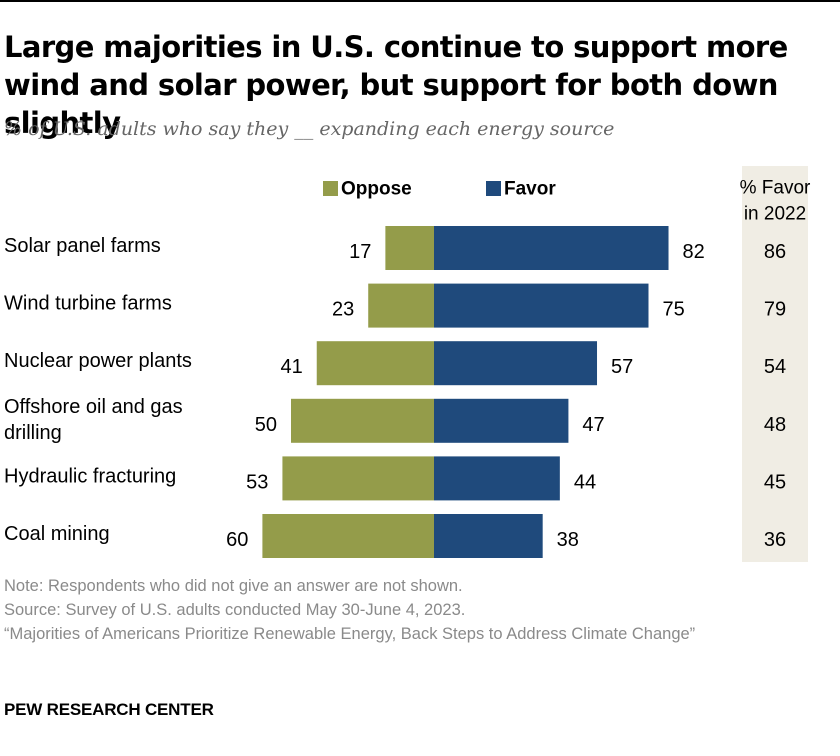 The image size is (840, 756). What do you see at coordinates (360, 252) in the screenshot?
I see `value-label-oppose: 17` at bounding box center [360, 252].